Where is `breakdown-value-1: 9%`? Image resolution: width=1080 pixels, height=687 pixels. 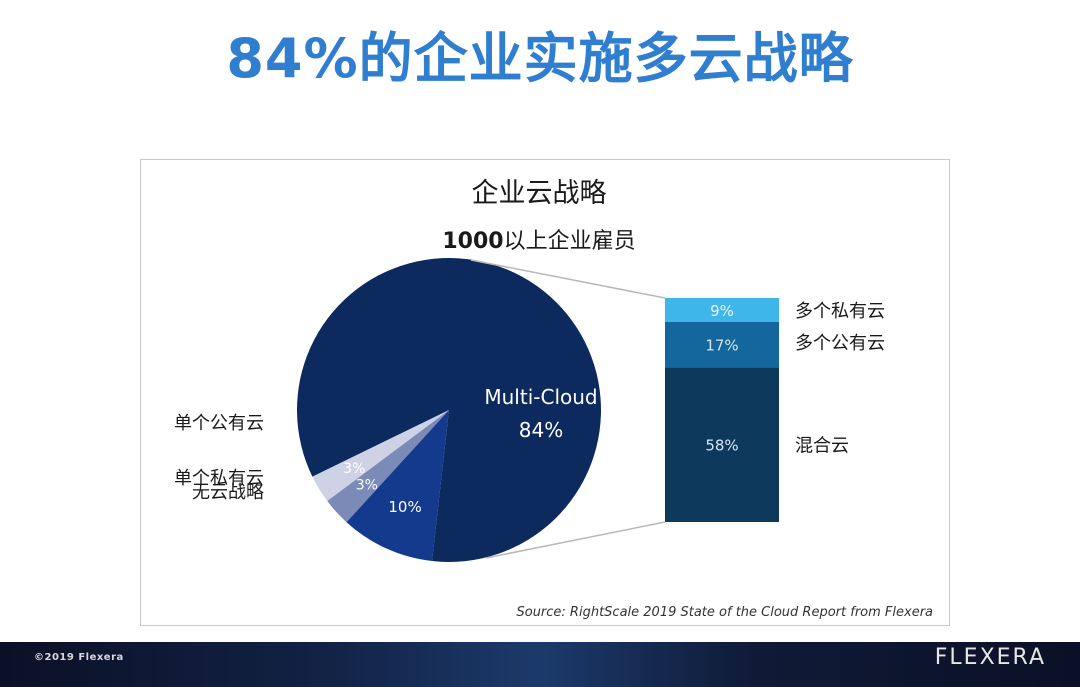
breakdown-value-1: 9% is located at coordinates (722, 311).